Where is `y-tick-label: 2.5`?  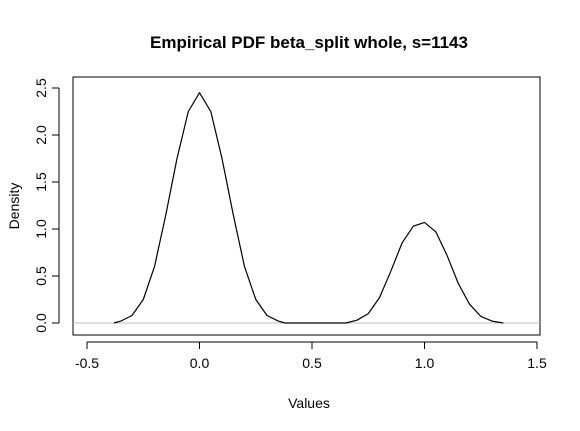 y-tick-label: 2.5 is located at coordinates (41, 88).